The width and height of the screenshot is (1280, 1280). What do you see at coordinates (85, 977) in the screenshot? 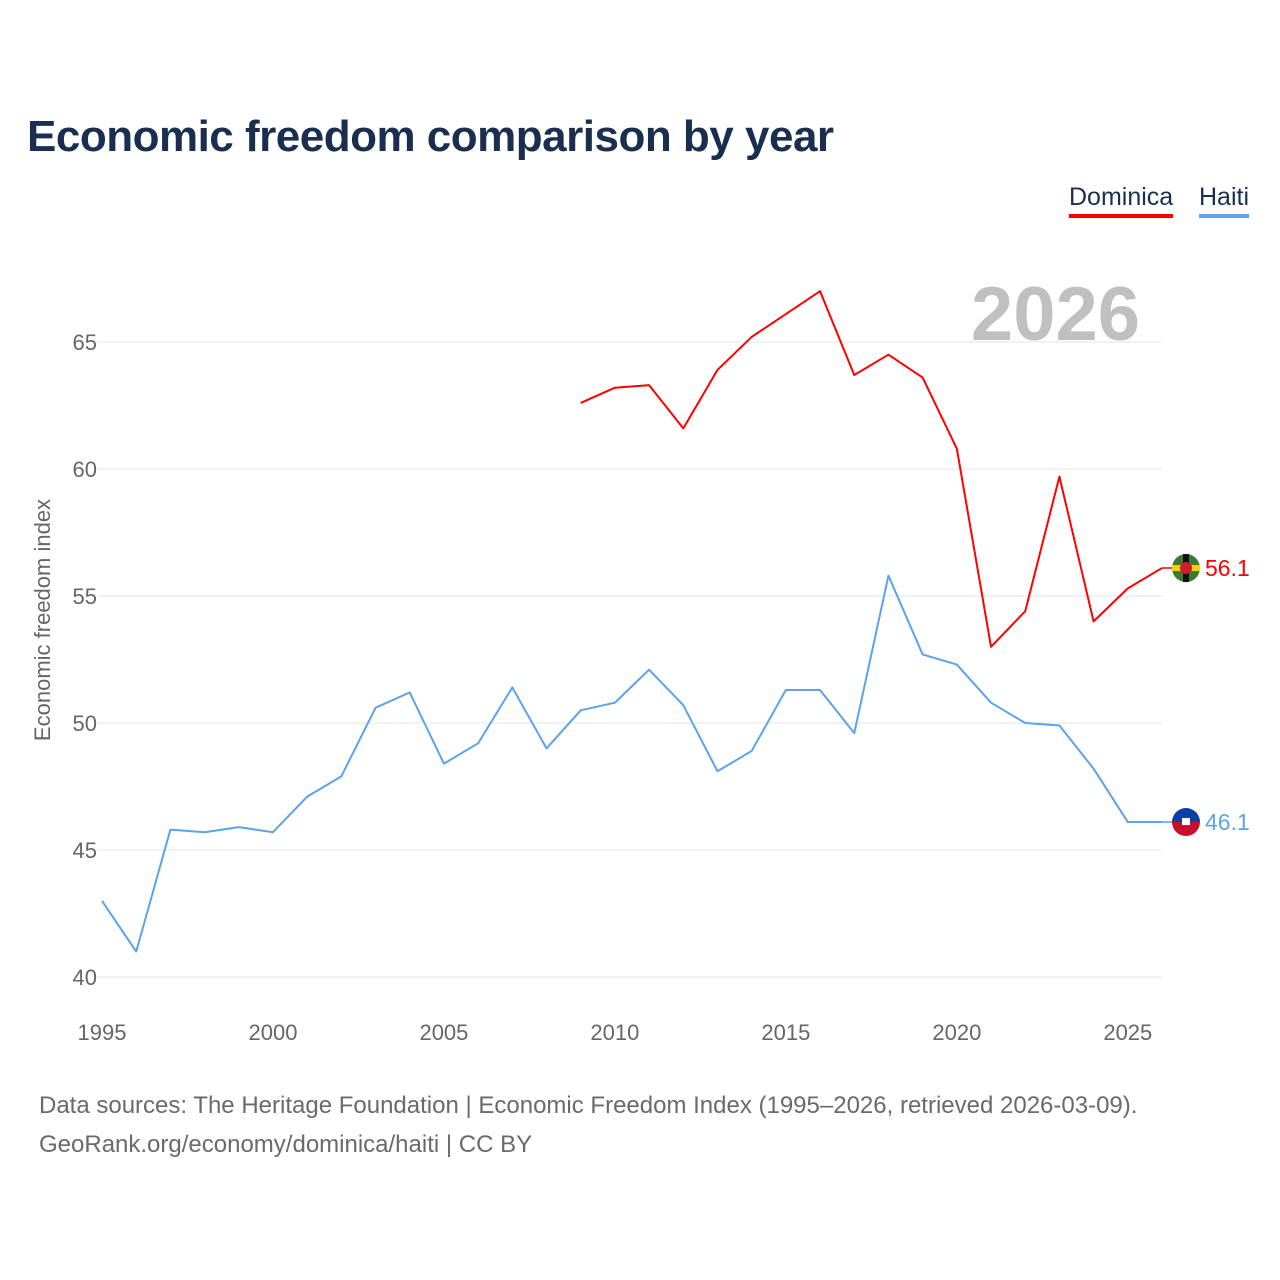
I see `y-tick-label: 40` at bounding box center [85, 977].